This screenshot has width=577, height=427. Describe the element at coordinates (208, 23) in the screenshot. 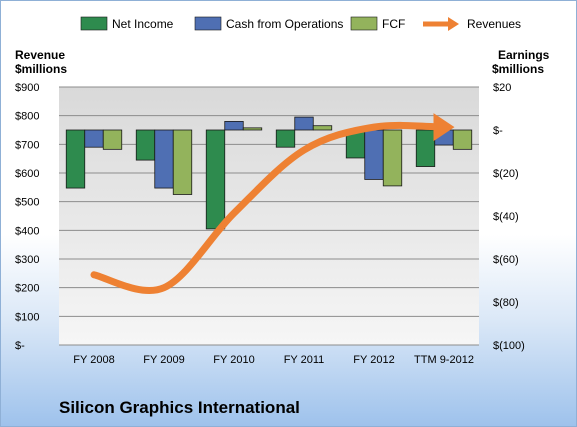

I see `legend-swatch-cash-from-operations` at that location.